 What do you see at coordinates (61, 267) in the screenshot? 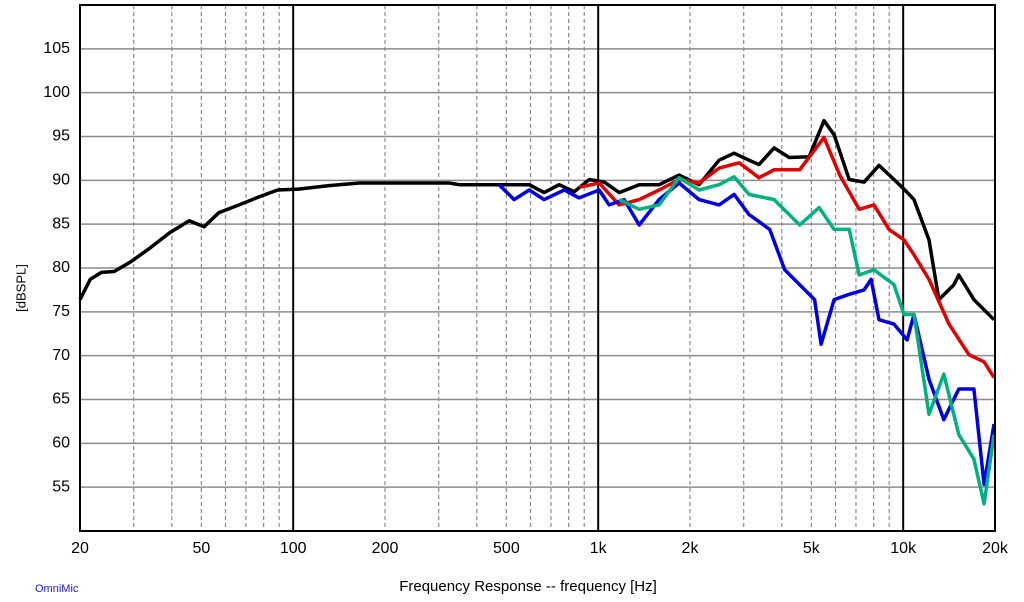
I see `y-tick-label: 80` at bounding box center [61, 267].